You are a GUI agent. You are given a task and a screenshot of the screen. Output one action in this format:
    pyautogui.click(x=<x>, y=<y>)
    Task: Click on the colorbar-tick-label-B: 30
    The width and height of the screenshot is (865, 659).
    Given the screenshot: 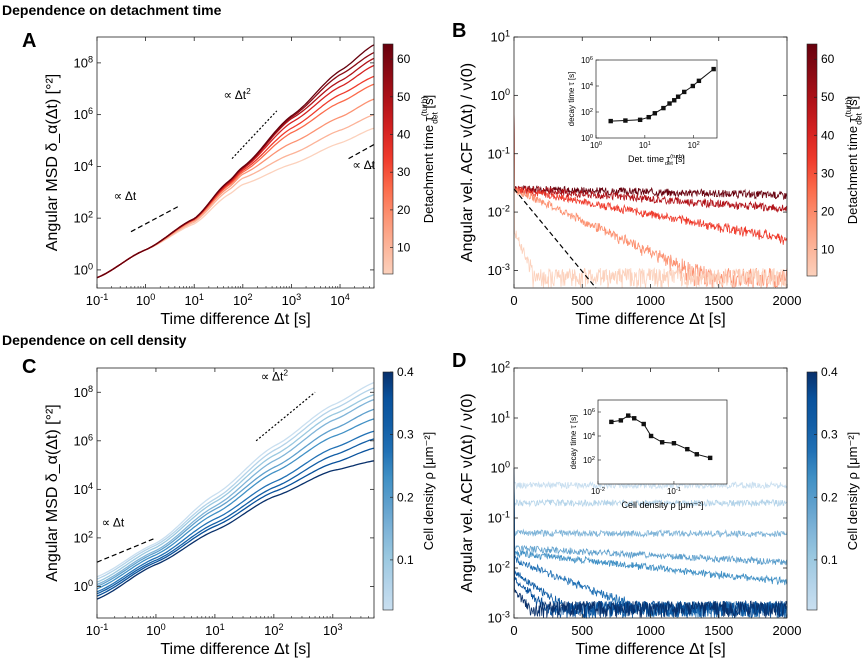 What is the action you would take?
    pyautogui.click(x=828, y=173)
    